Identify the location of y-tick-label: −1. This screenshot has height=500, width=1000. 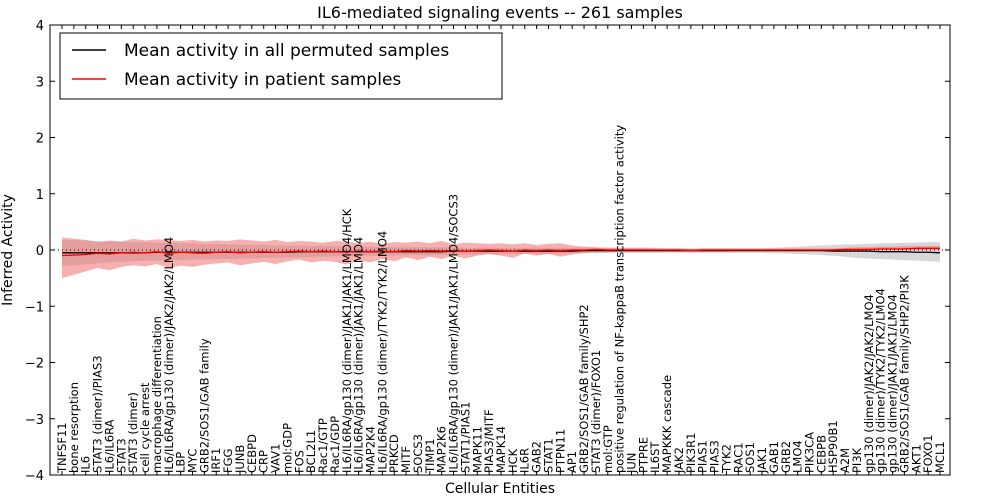
(34, 307).